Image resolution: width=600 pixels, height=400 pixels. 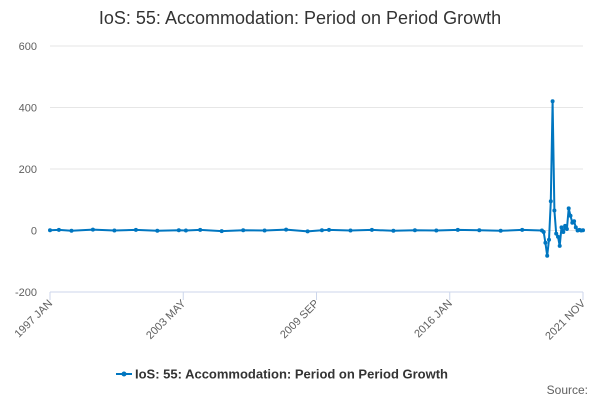 What do you see at coordinates (567, 390) in the screenshot?
I see `source-label: Source:` at bounding box center [567, 390].